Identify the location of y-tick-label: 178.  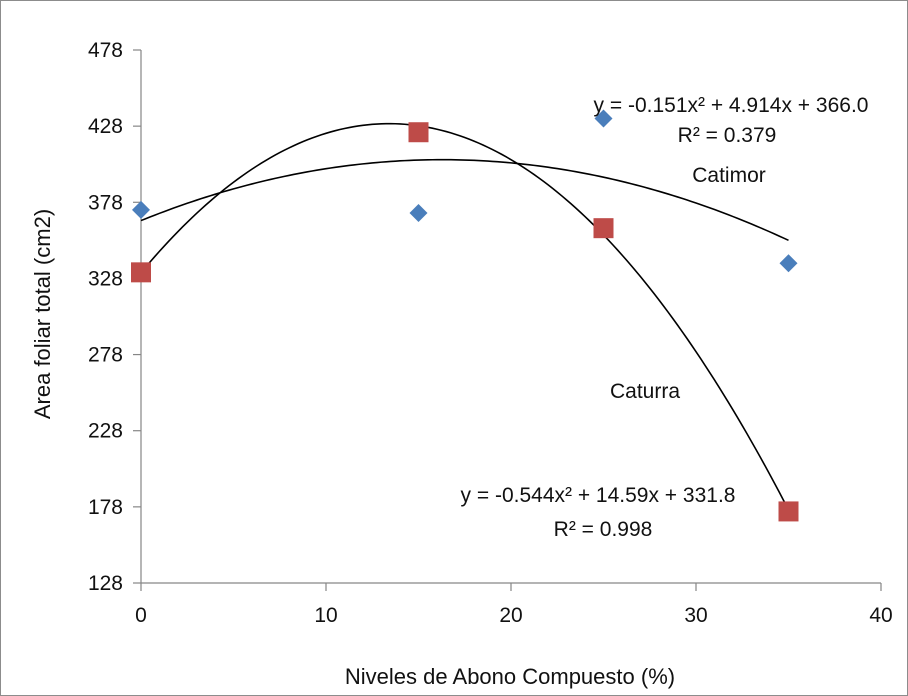
(105, 507).